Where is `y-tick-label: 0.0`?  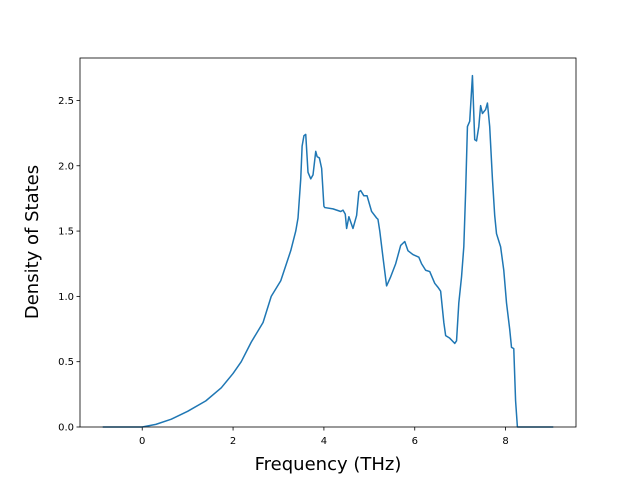 y-tick-label: 0.0 is located at coordinates (66, 428).